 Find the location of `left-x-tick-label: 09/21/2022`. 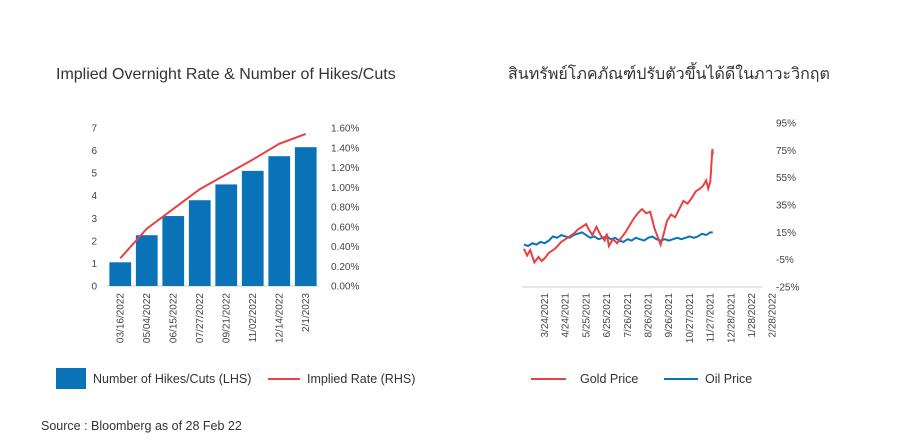

left-x-tick-label: 09/21/2022 is located at coordinates (226, 318).